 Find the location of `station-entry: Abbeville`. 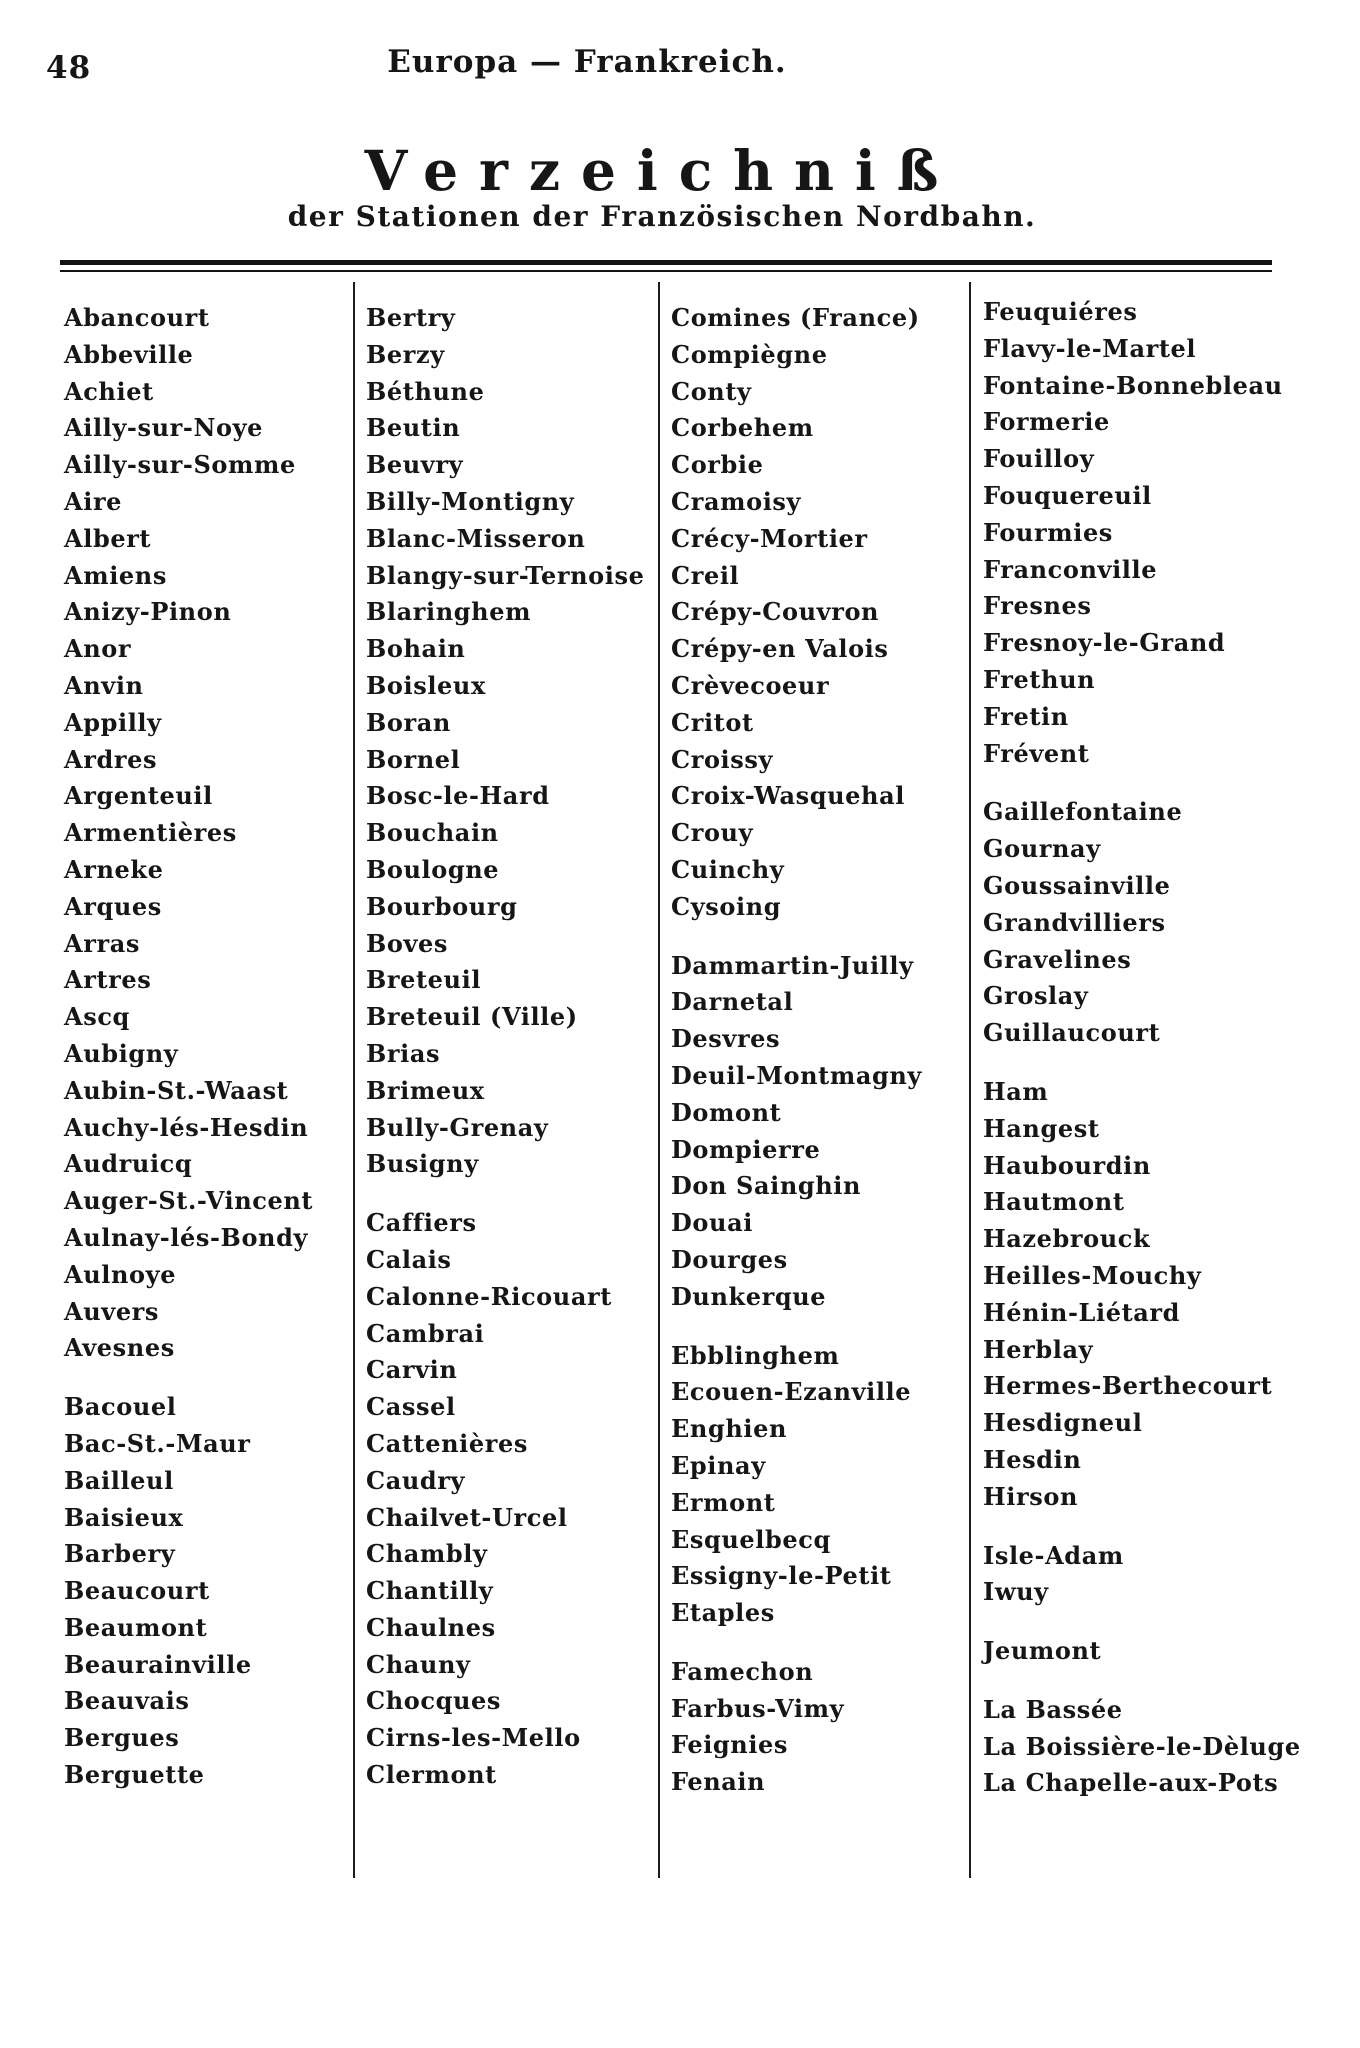

station-entry: Abbeville is located at coordinates (129, 354).